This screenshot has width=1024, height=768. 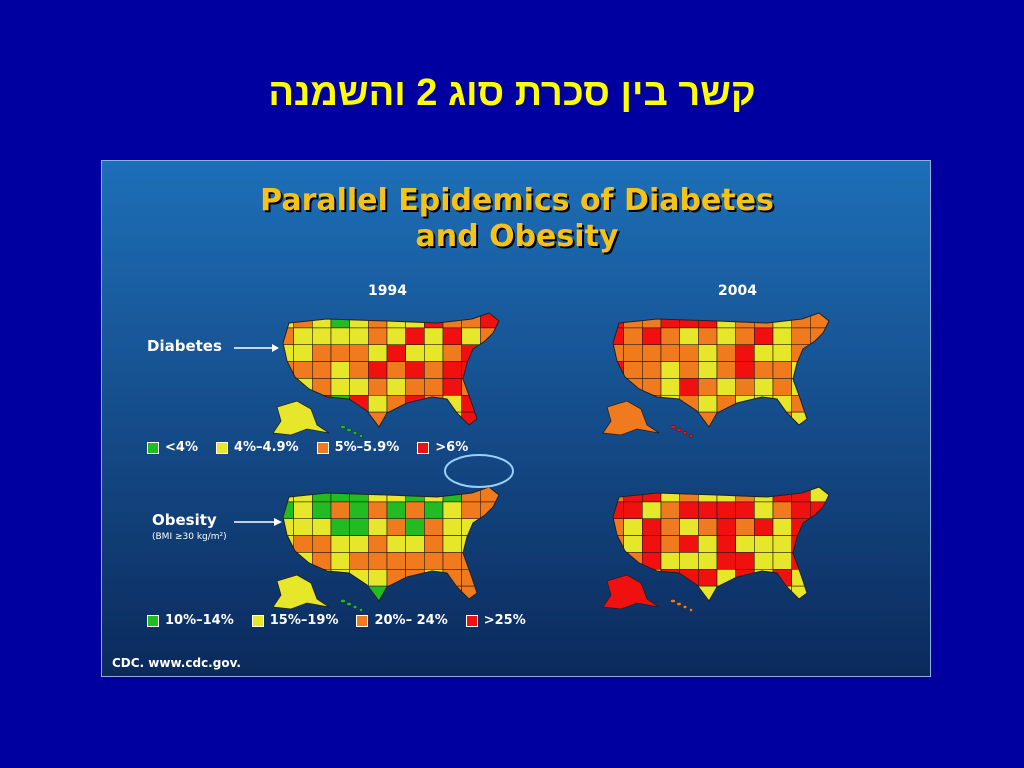 I want to click on legend-label: <4%, so click(x=181, y=447).